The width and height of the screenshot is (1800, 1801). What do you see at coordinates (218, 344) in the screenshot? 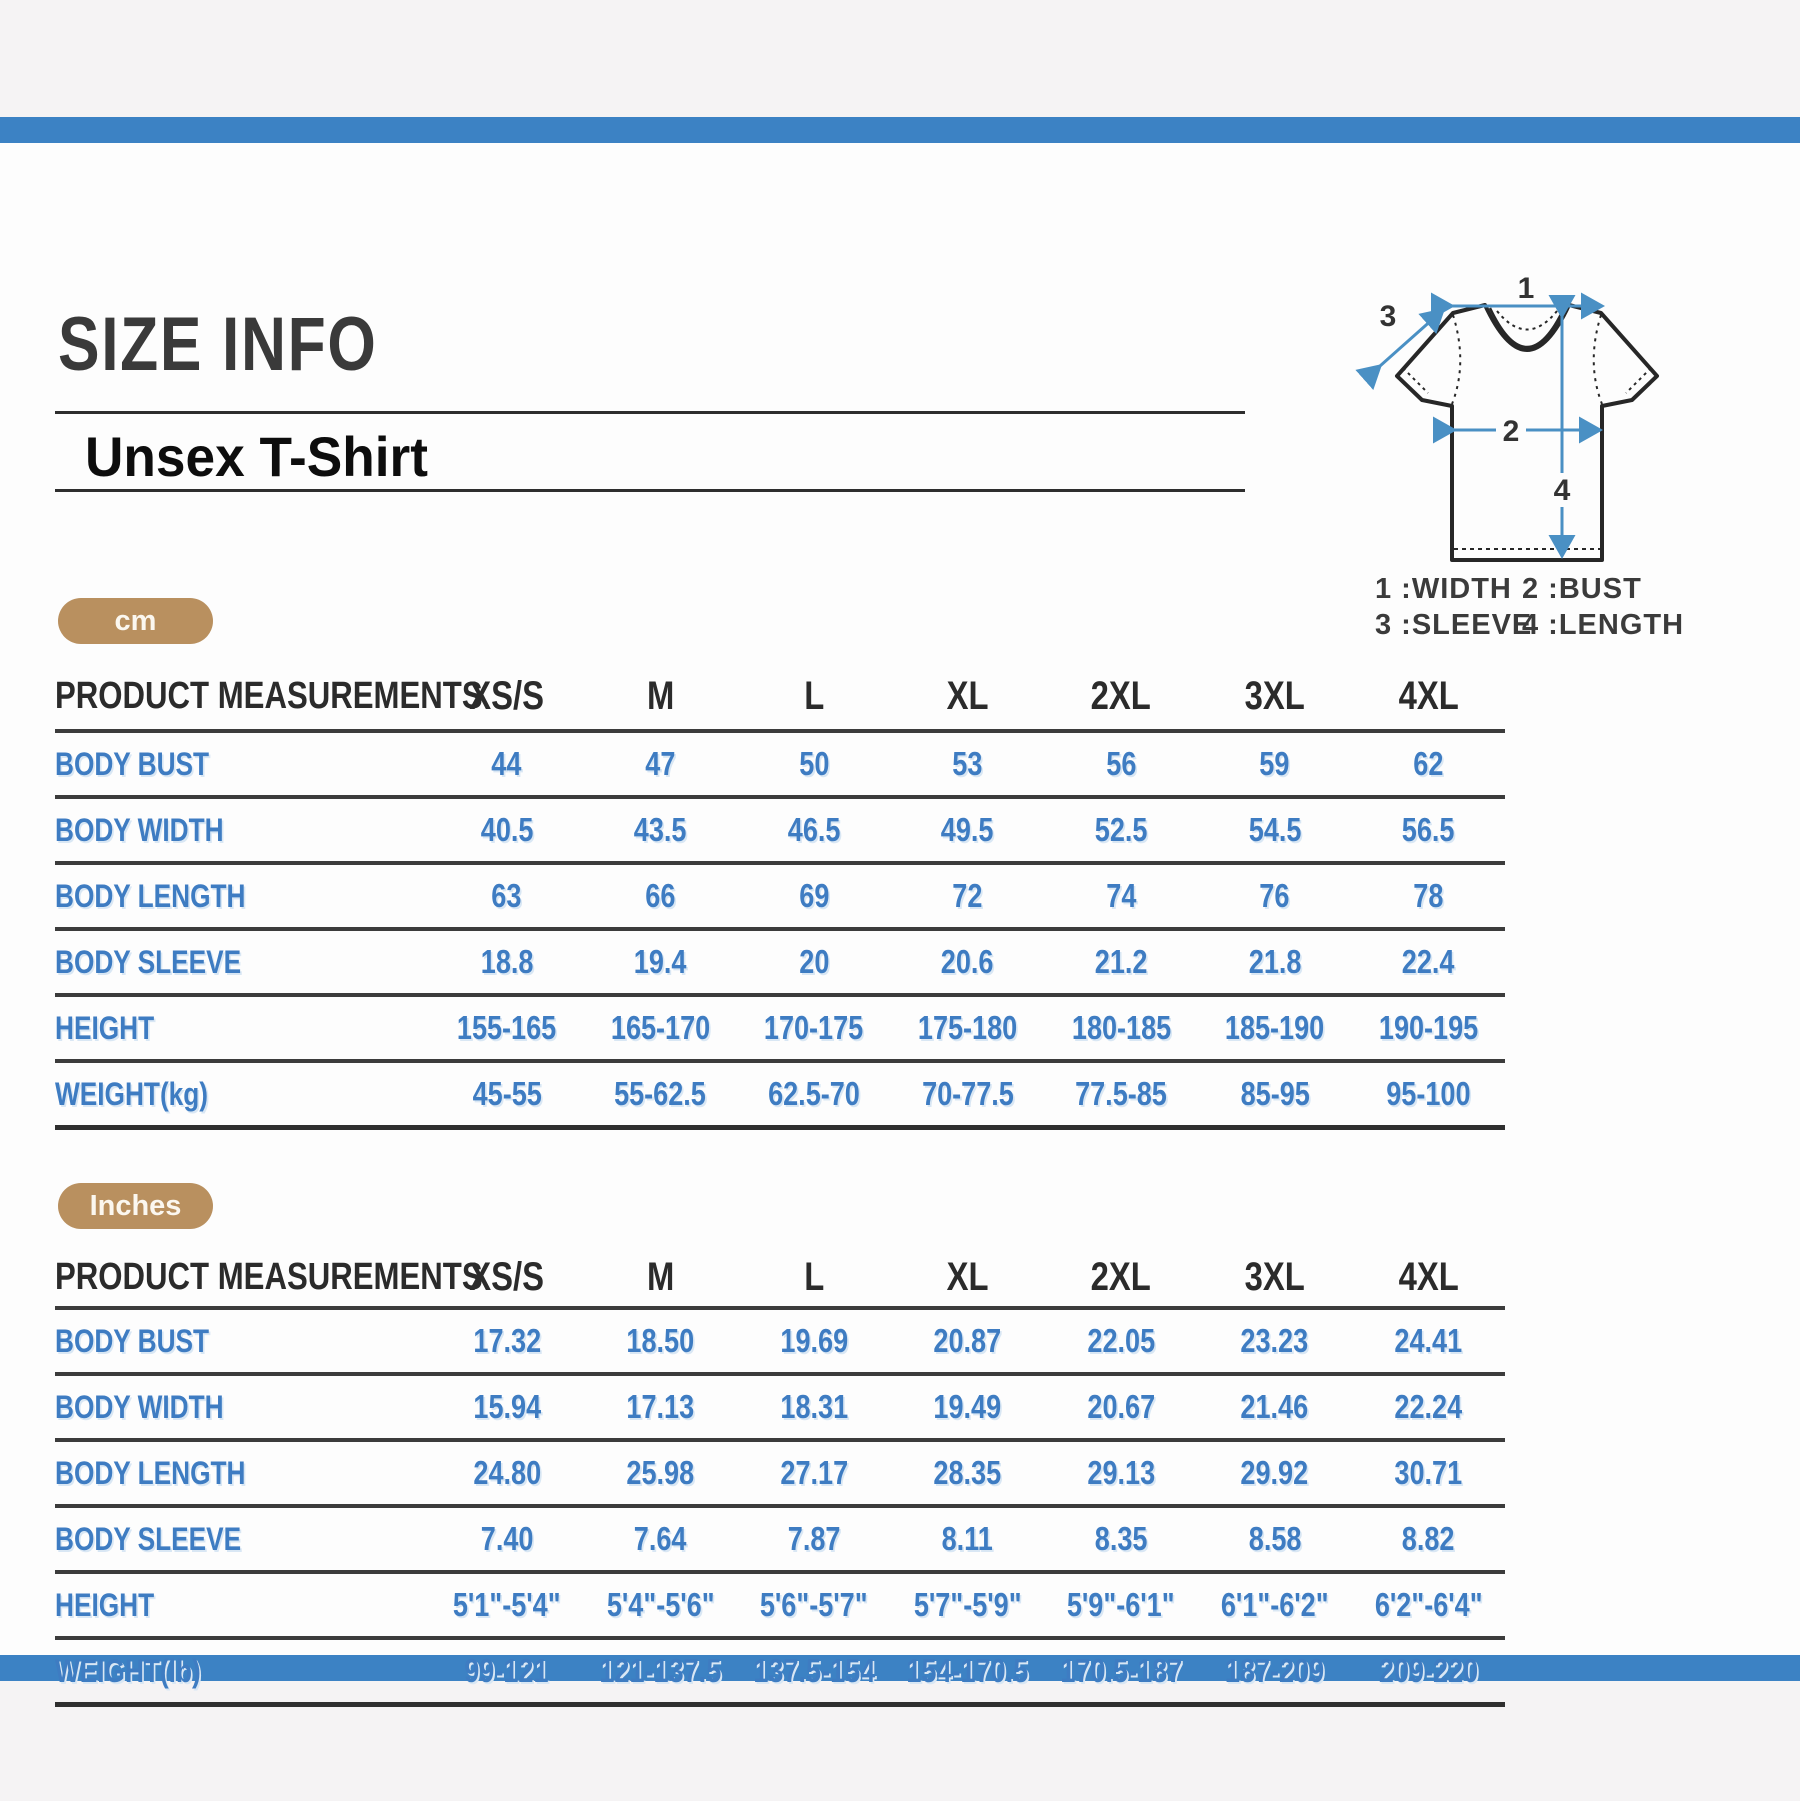
I see `page-title: SIZE INFO` at bounding box center [218, 344].